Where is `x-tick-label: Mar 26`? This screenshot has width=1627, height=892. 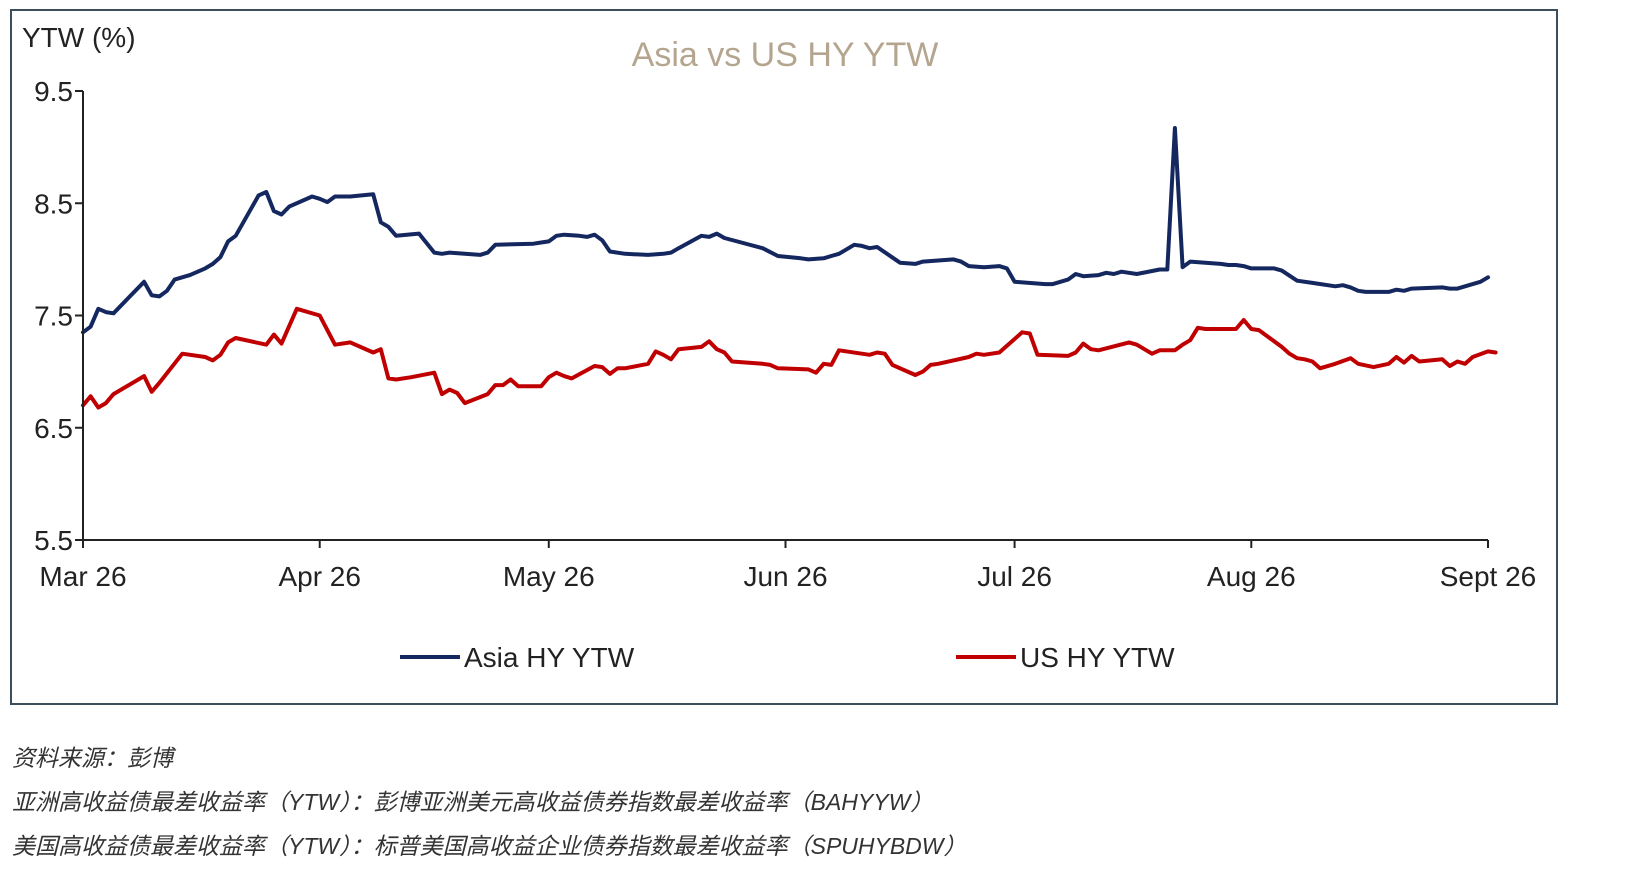
x-tick-label: Mar 26 is located at coordinates (82, 576).